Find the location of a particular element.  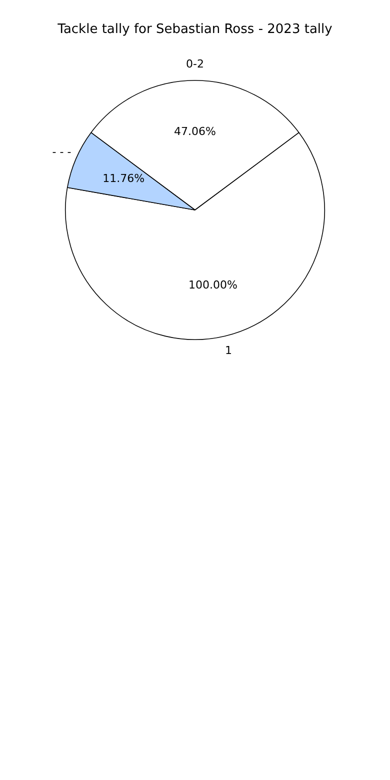

data-label: 100.00% is located at coordinates (213, 285).